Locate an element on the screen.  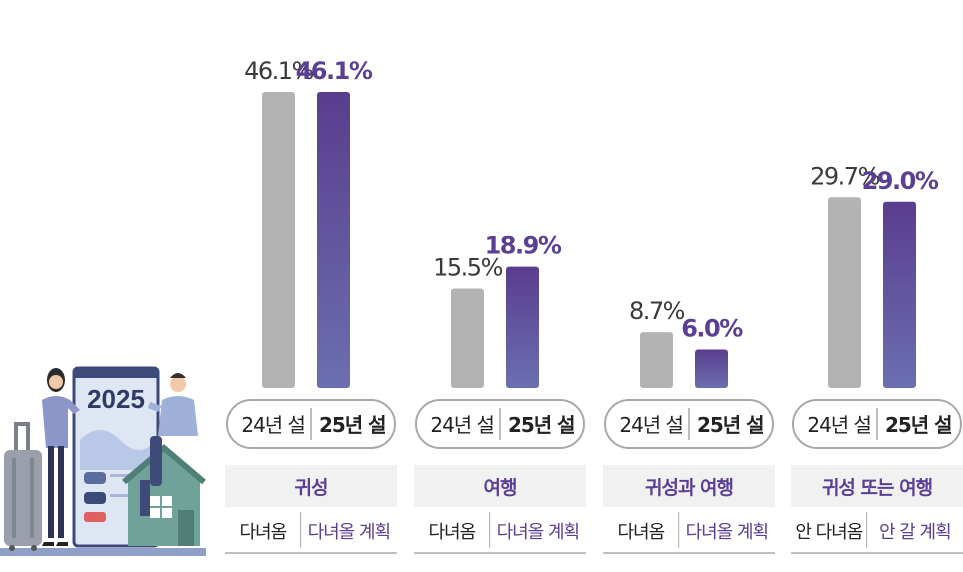
man-figure is located at coordinates (169, 444).